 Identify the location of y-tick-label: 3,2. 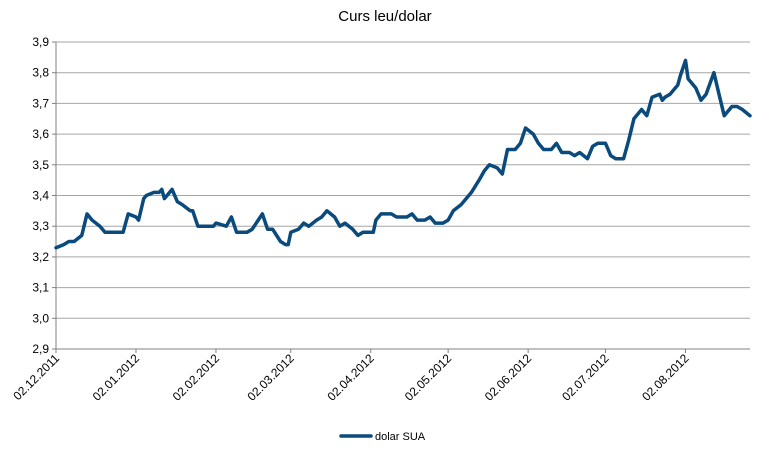
(40, 257).